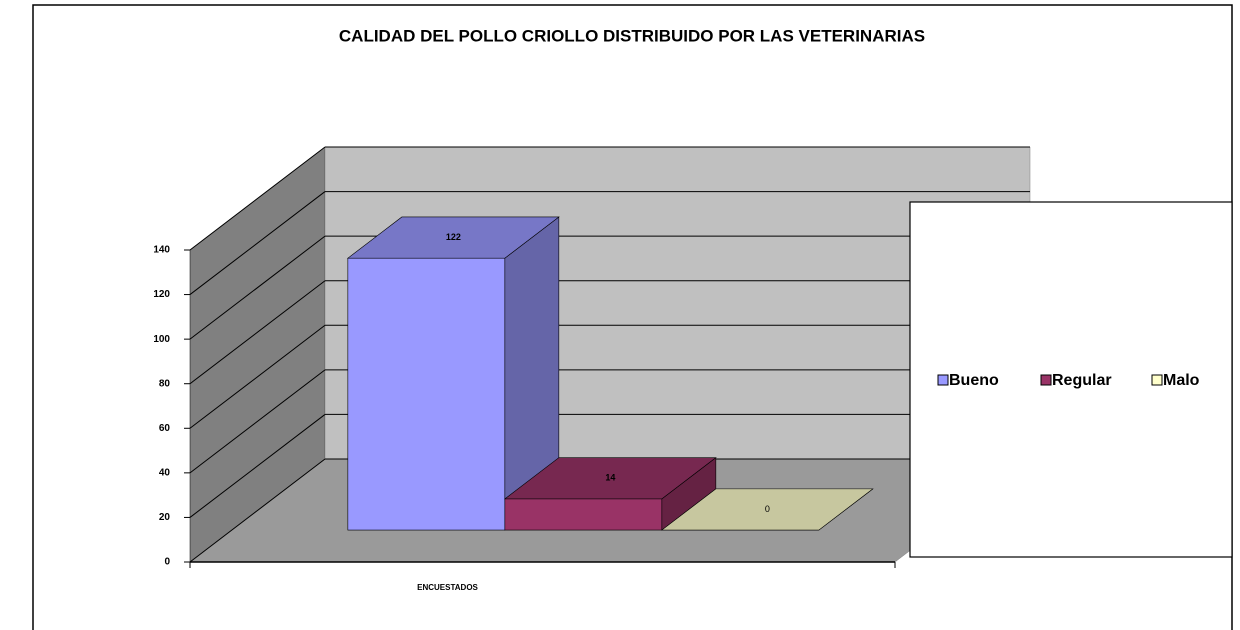 This screenshot has height=630, width=1240. Describe the element at coordinates (167, 562) in the screenshot. I see `y-tick-label: 0` at that location.